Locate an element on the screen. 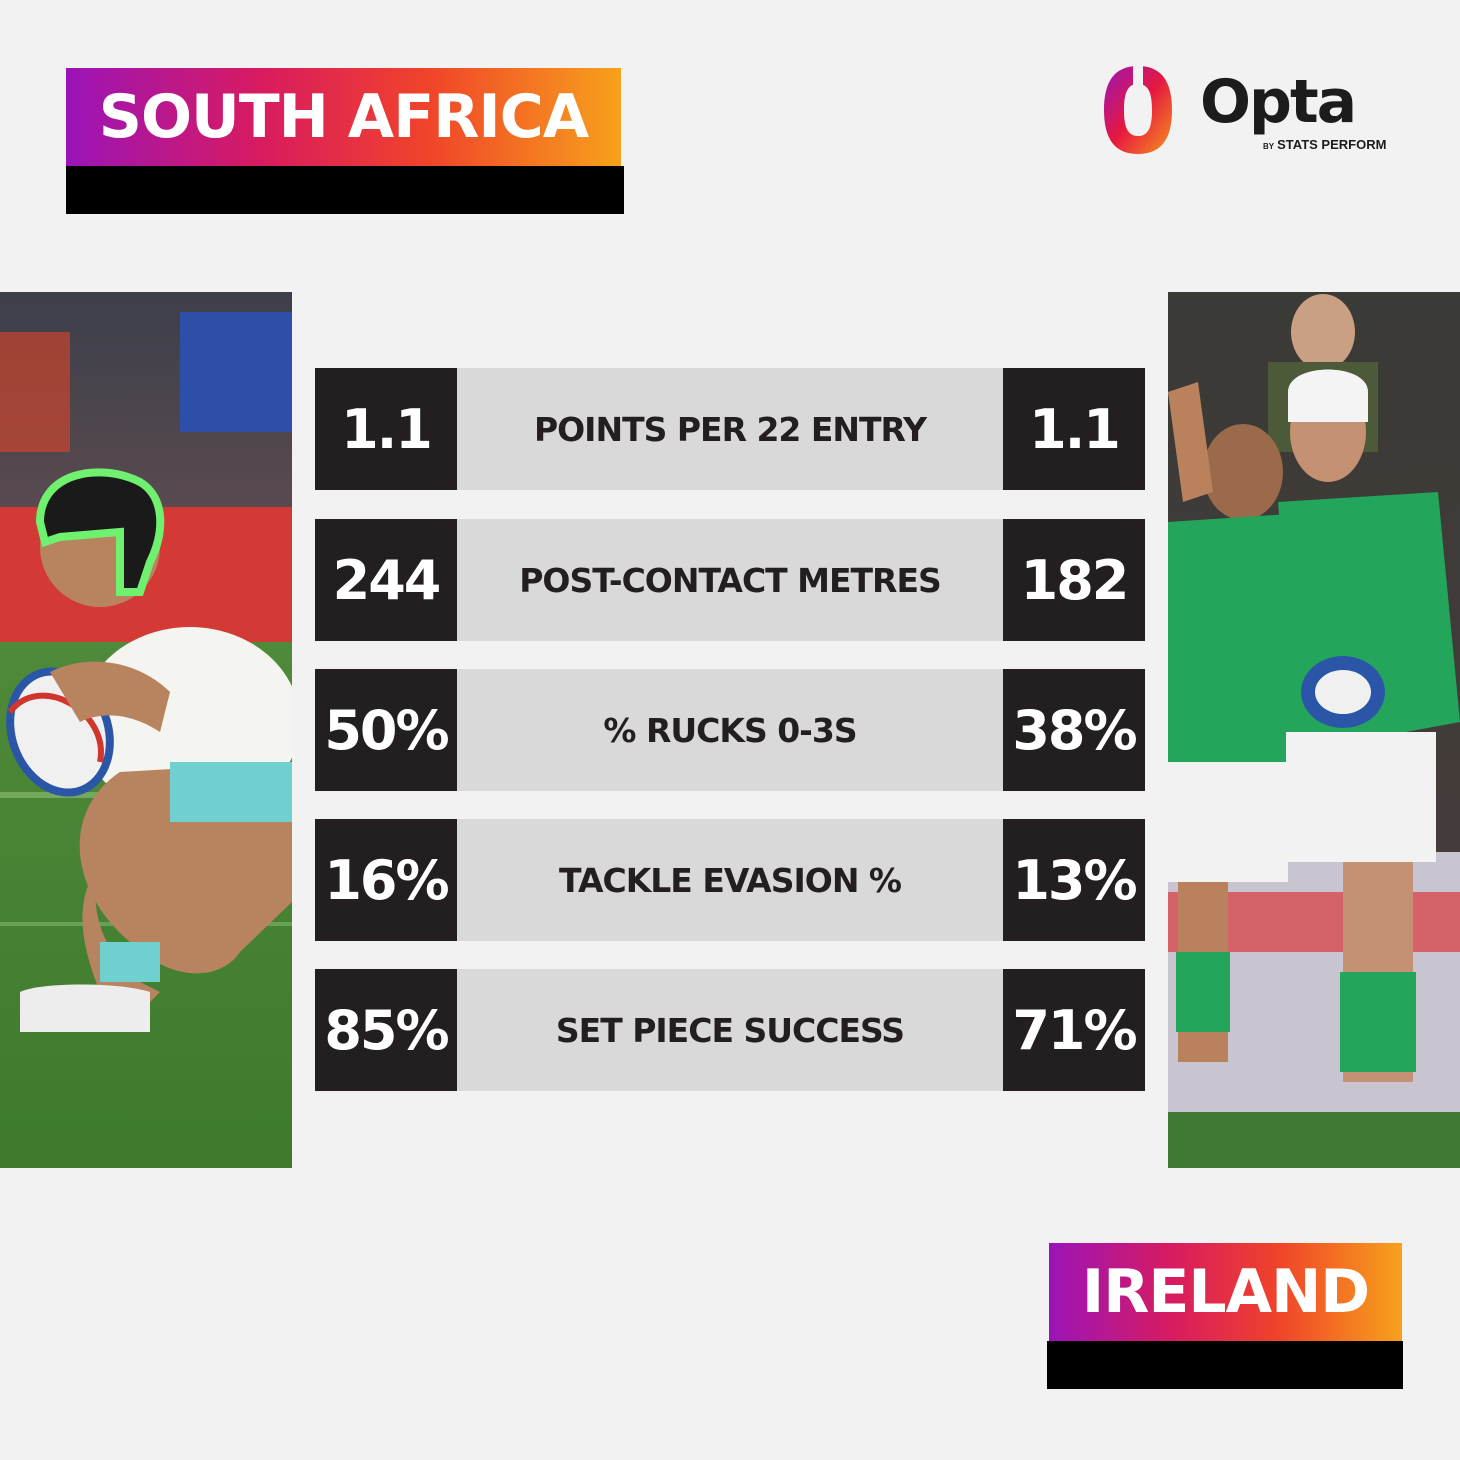 Image resolution: width=1460 pixels, height=1460 pixels. away-stat-value: 13% is located at coordinates (1074, 880).